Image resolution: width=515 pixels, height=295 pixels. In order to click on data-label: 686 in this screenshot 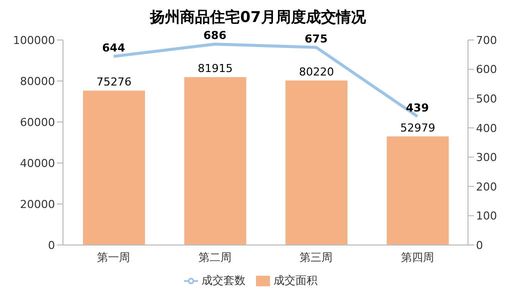, I will do `click(215, 35)`.